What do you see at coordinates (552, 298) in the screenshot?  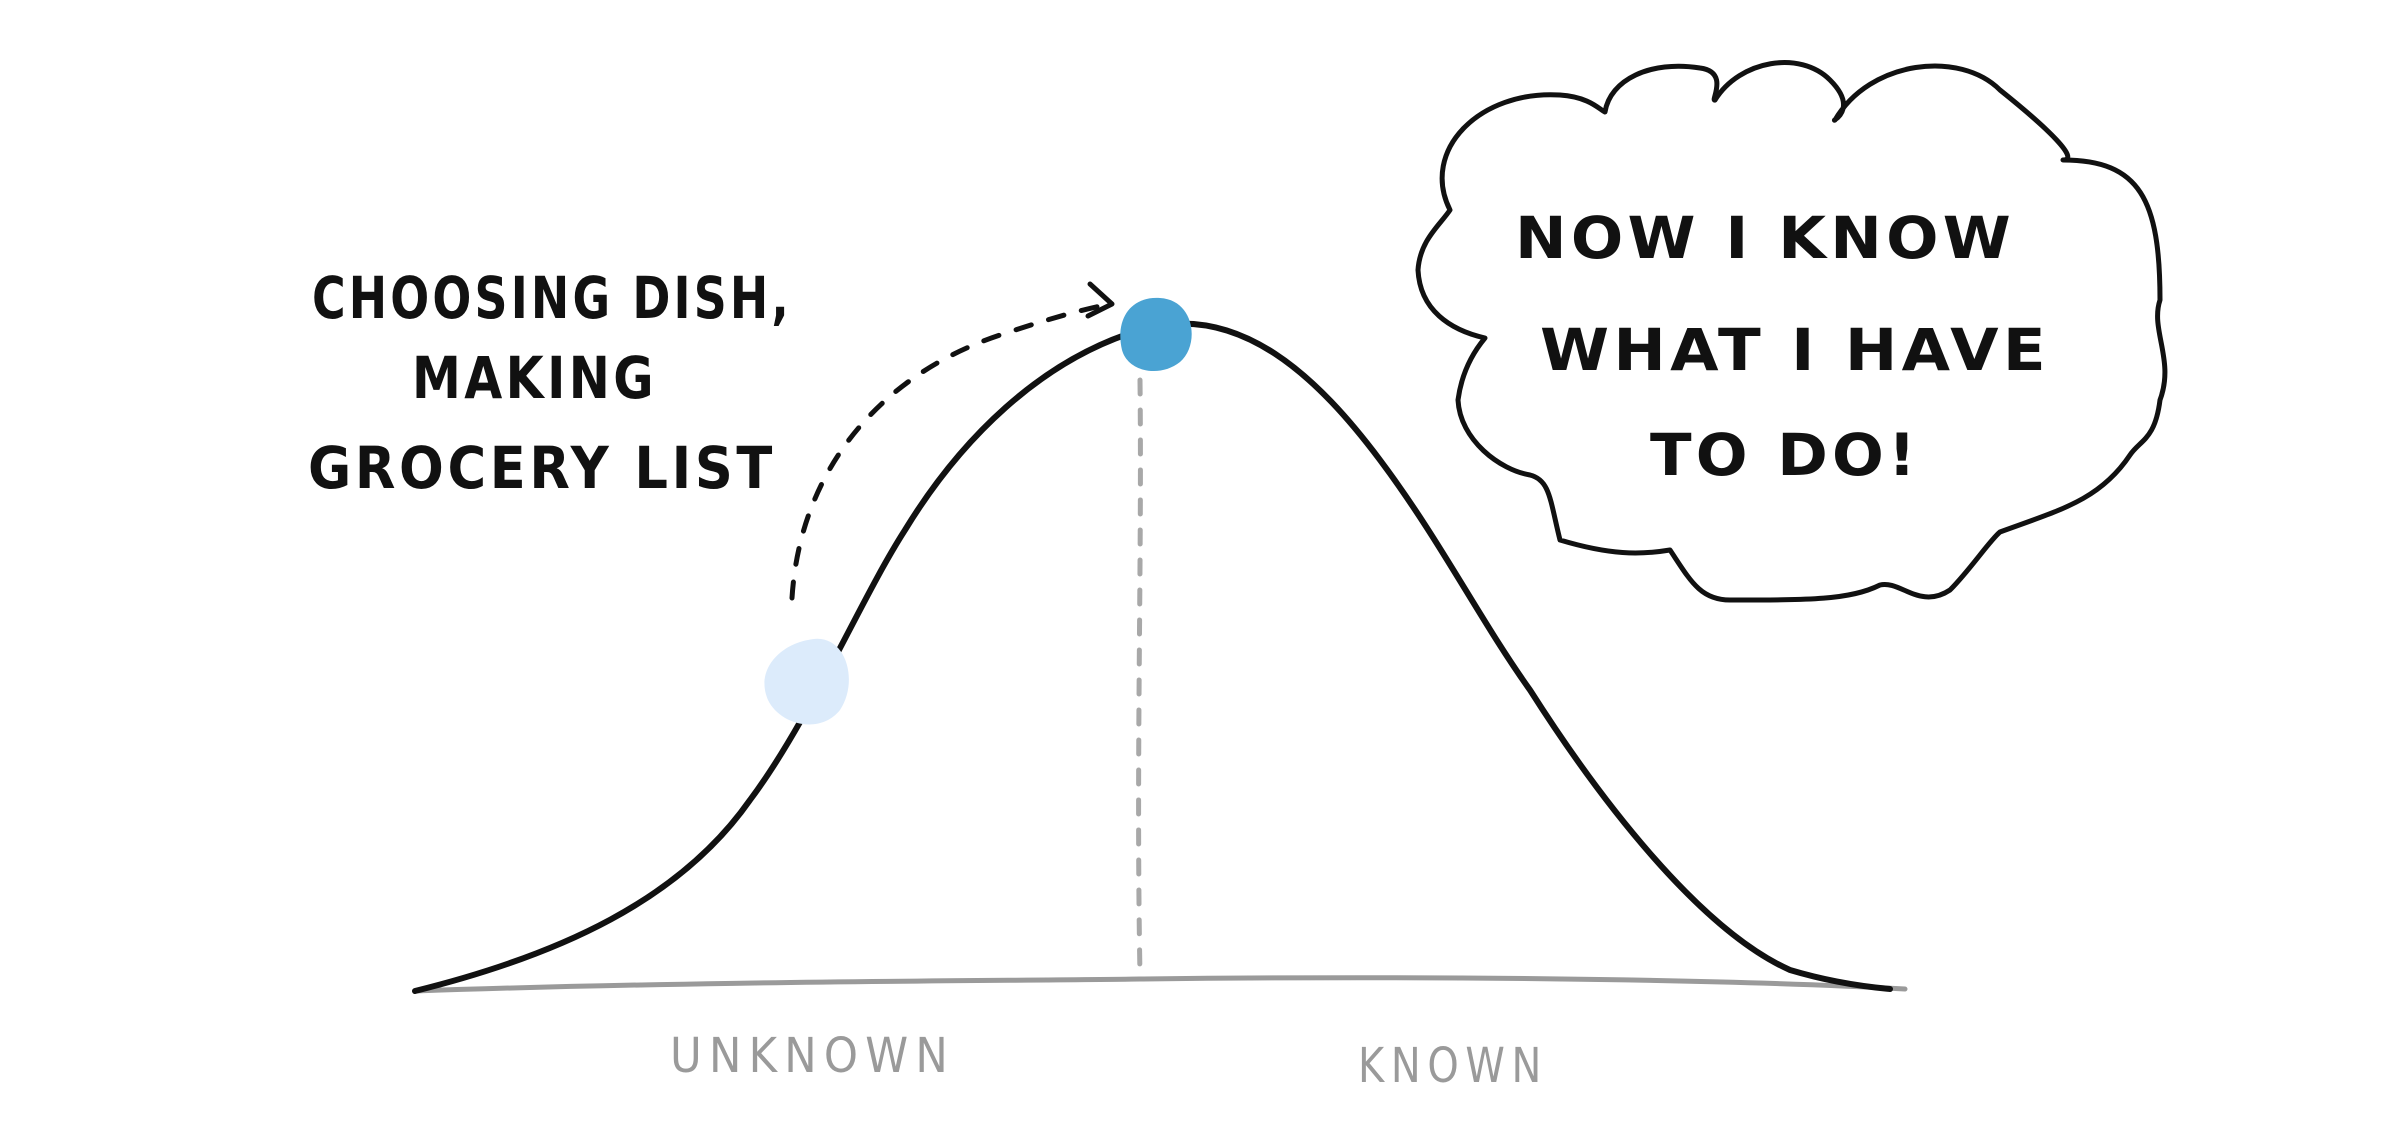 I see `annotation-line-1: CHOOSING DISH,` at bounding box center [552, 298].